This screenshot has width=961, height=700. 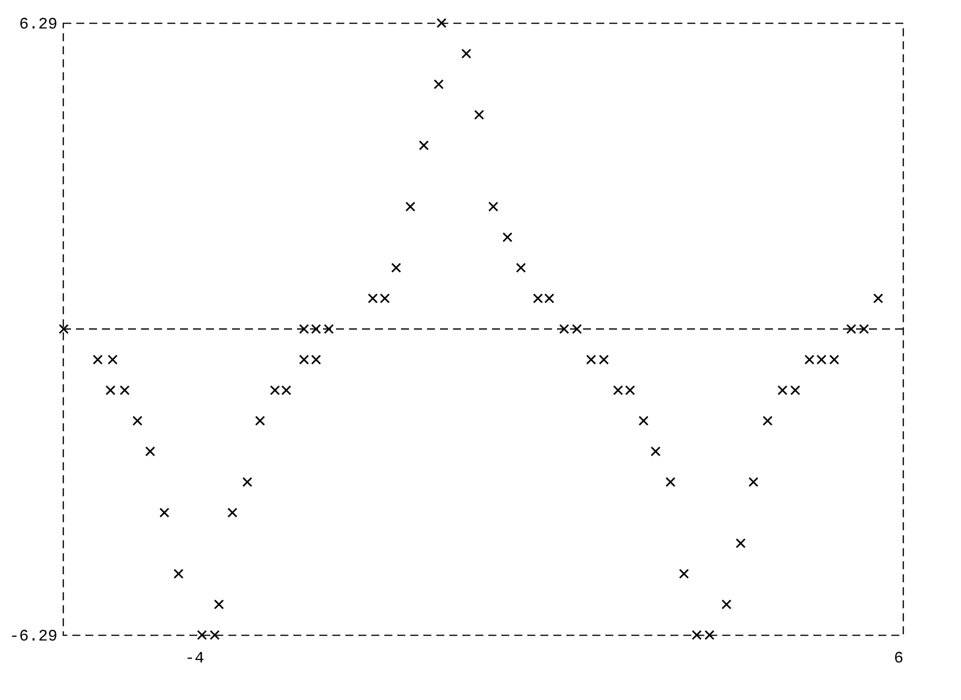 What do you see at coordinates (33, 637) in the screenshot?
I see `y-tick-label: -6.29` at bounding box center [33, 637].